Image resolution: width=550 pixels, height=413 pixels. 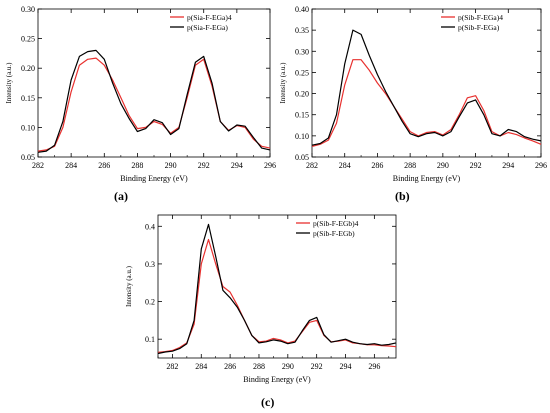 What do you see at coordinates (28, 68) in the screenshot?
I see `y-tick-label-a-3: 0.20` at bounding box center [28, 68].